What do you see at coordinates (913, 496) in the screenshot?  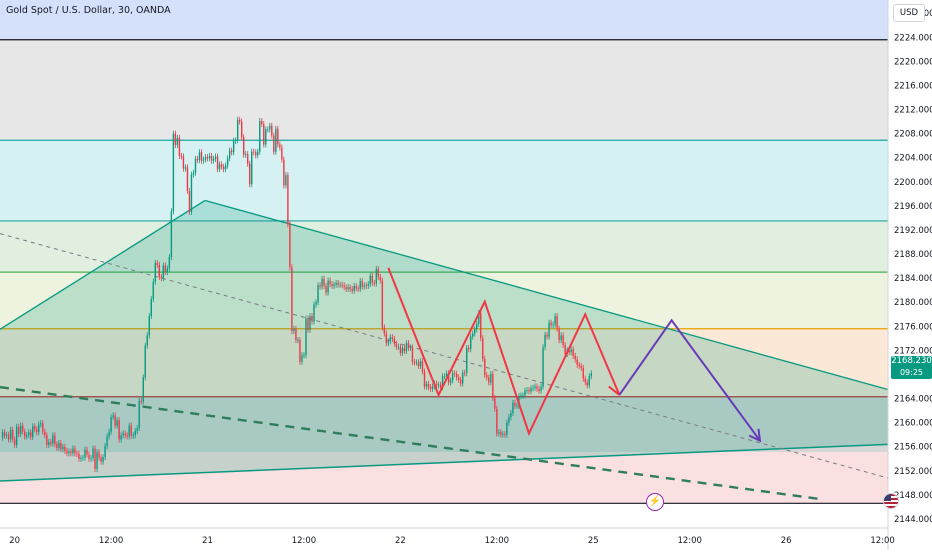 I see `price-tick-label: 2148.000` at bounding box center [913, 496].